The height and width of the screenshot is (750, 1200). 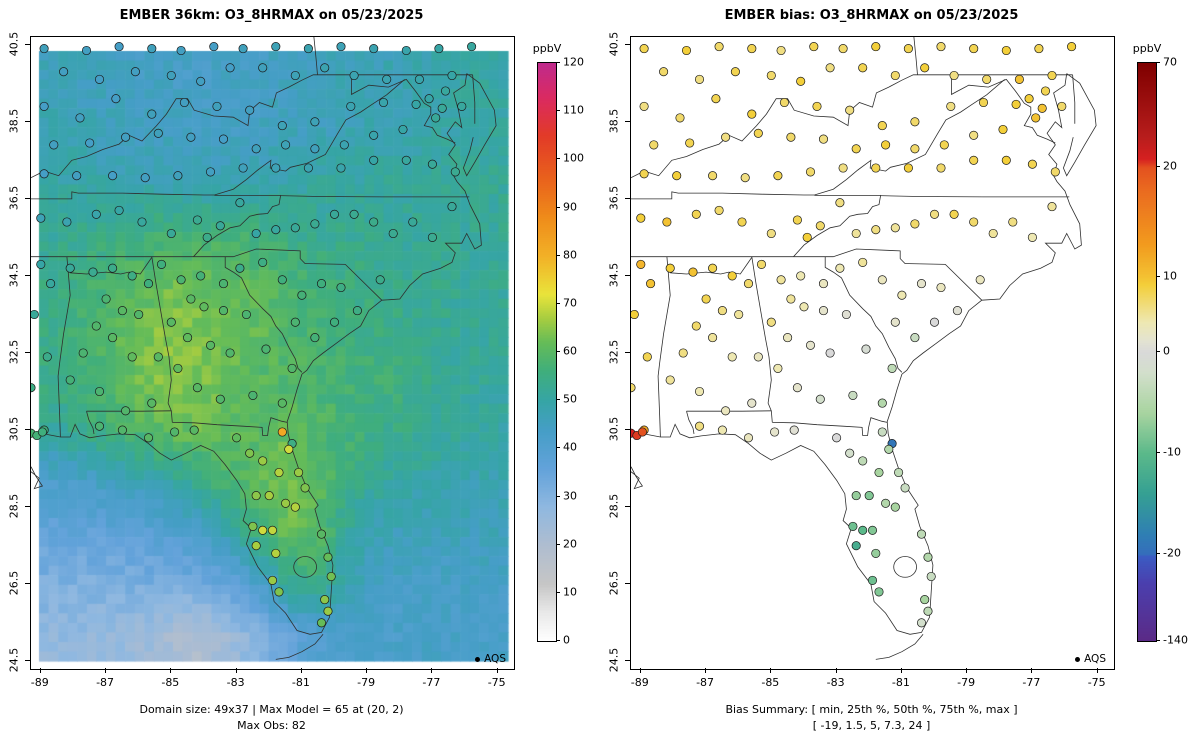 I want to click on x-tick-label: -75, so click(x=496, y=682).